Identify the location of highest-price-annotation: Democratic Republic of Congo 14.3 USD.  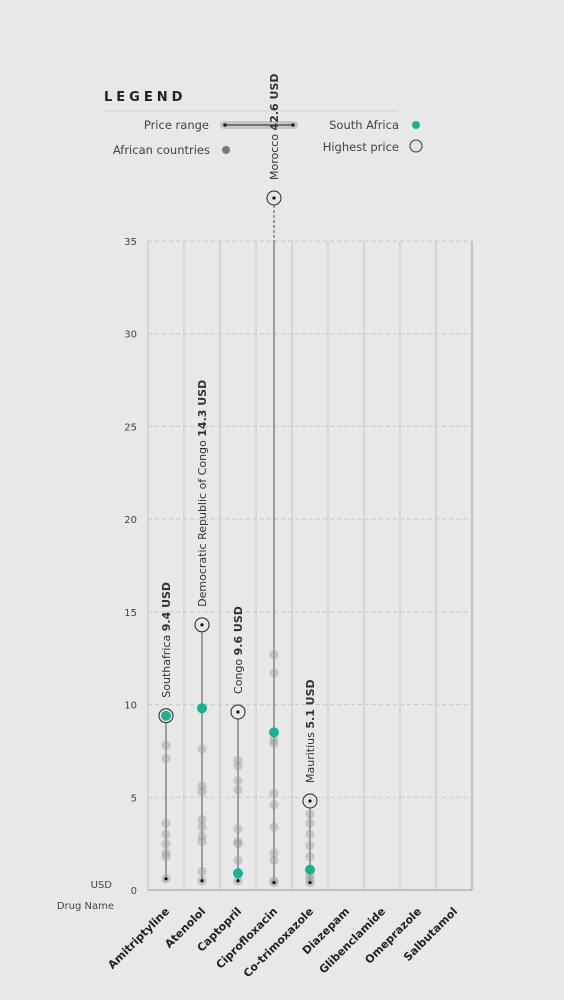
(202, 493).